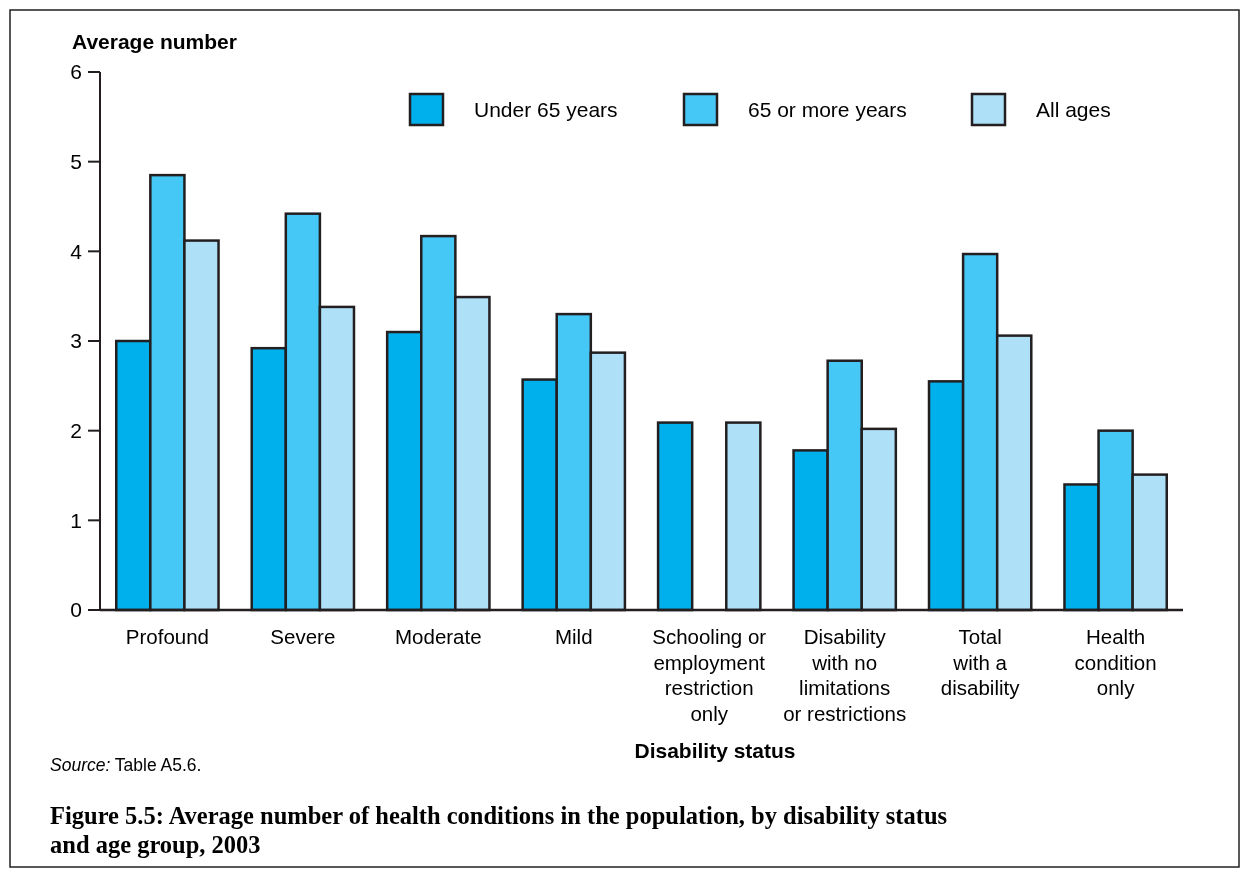 The width and height of the screenshot is (1249, 877). What do you see at coordinates (76, 431) in the screenshot?
I see `y-tick-label: 2` at bounding box center [76, 431].